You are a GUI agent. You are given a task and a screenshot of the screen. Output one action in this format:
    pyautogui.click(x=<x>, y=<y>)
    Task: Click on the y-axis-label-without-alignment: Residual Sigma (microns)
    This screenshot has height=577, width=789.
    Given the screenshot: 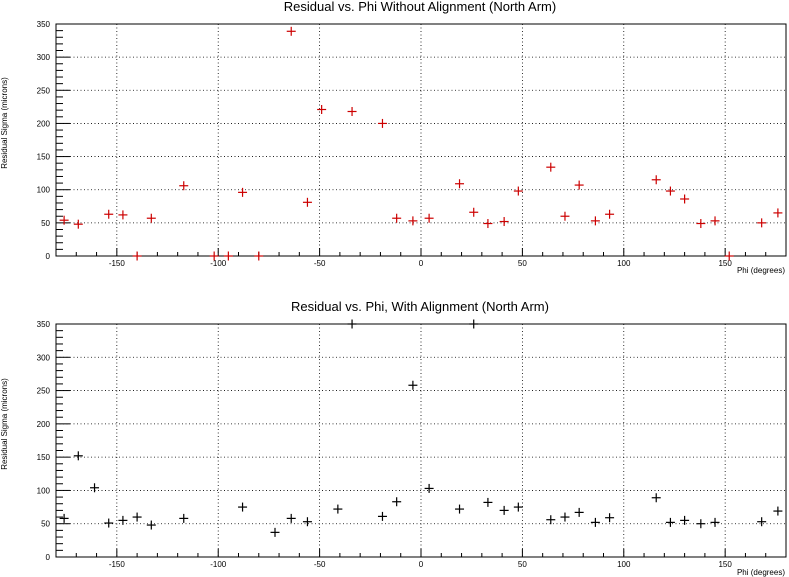 What is the action you would take?
    pyautogui.click(x=4, y=123)
    